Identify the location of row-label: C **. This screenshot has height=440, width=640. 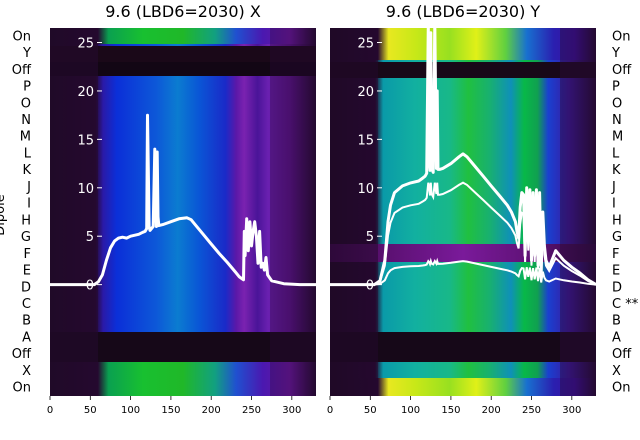
(625, 304).